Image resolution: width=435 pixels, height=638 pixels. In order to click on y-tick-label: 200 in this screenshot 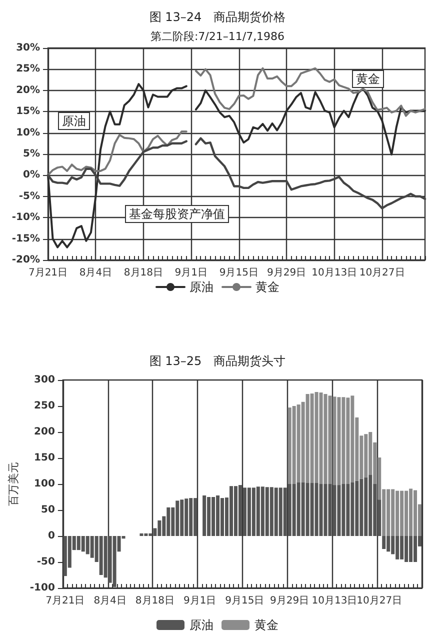, I will do `click(44, 432)`.